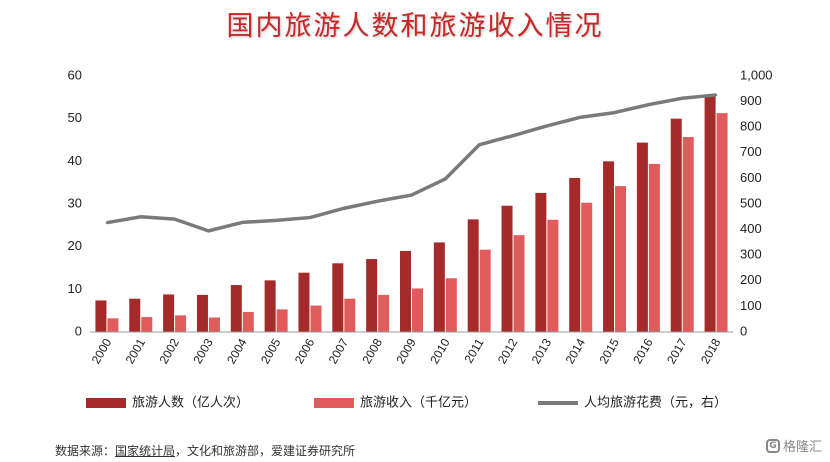  Describe the element at coordinates (384, 313) in the screenshot. I see `bar-revenue-2008` at that location.